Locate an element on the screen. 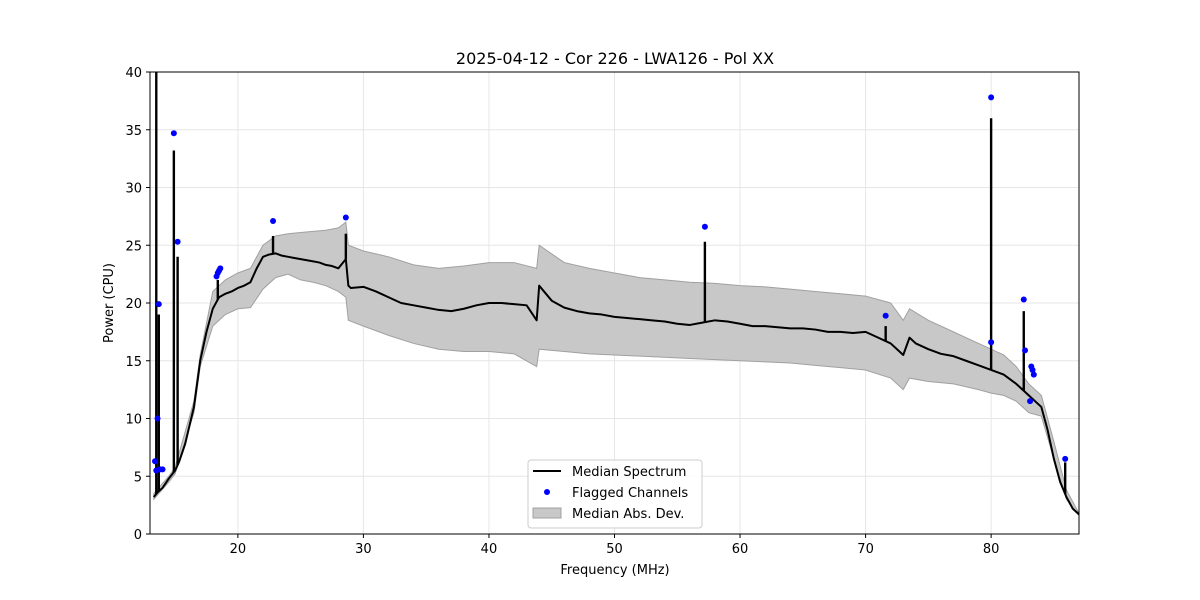 This screenshot has height=600, width=1200. y-tick-label: 40 is located at coordinates (133, 73).